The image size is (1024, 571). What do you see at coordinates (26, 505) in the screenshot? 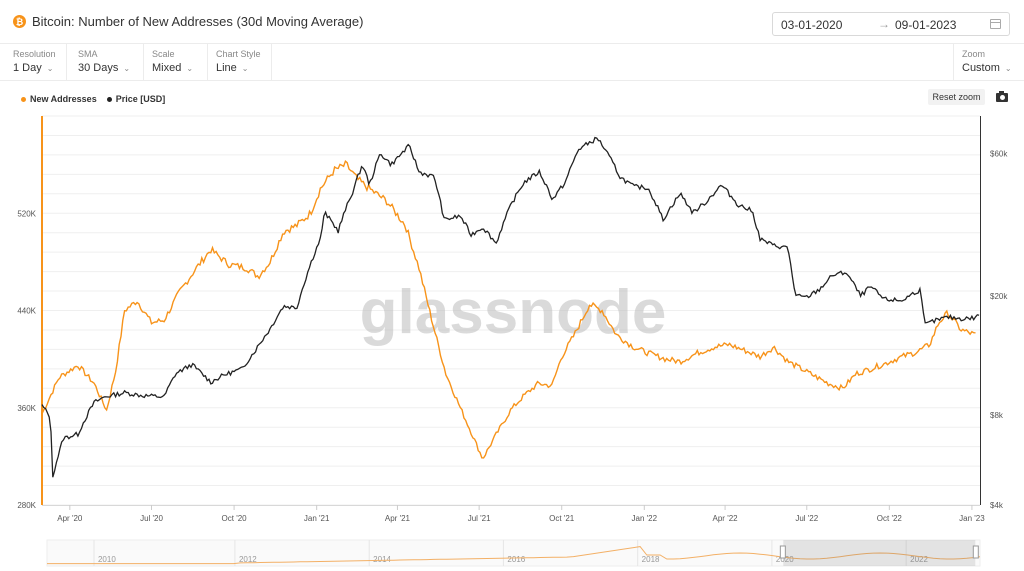
I see `y-left-tick-label: 280K` at bounding box center [26, 505].